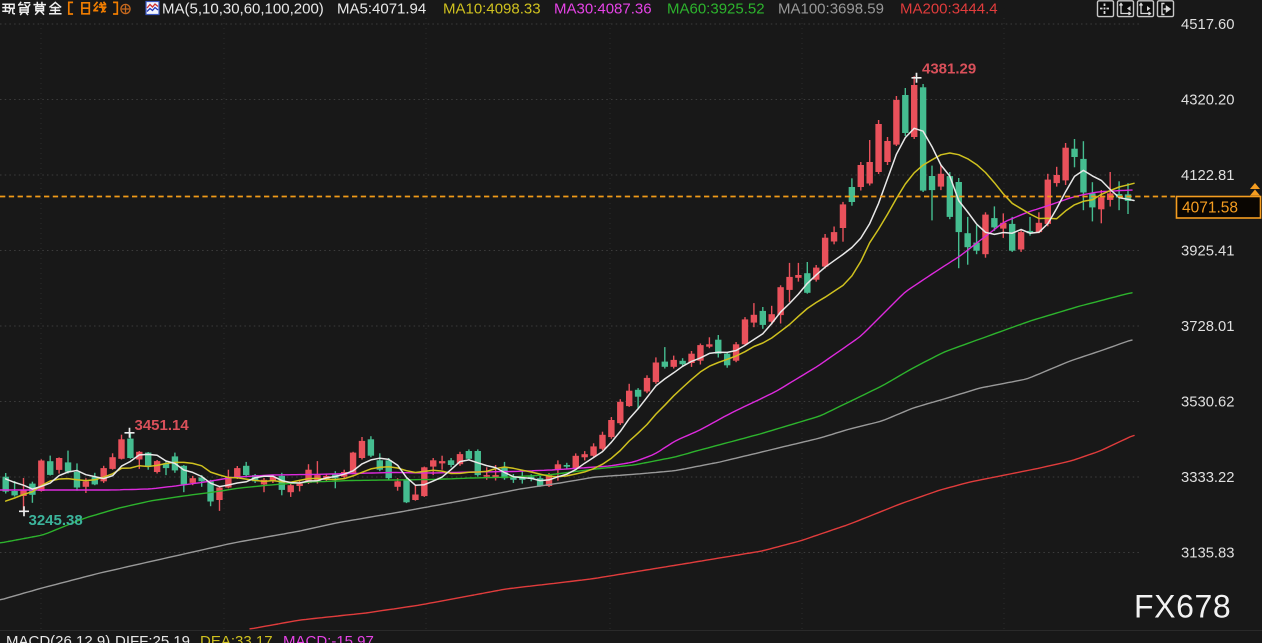 The height and width of the screenshot is (643, 1262). I want to click on svg-text: MA10:4098.33, so click(492, 9).